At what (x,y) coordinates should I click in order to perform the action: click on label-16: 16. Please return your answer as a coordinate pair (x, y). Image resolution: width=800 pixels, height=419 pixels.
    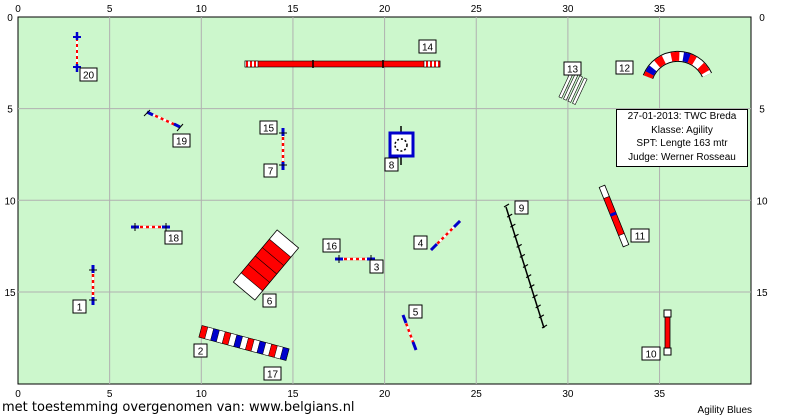
    Looking at the image, I should click on (331, 245).